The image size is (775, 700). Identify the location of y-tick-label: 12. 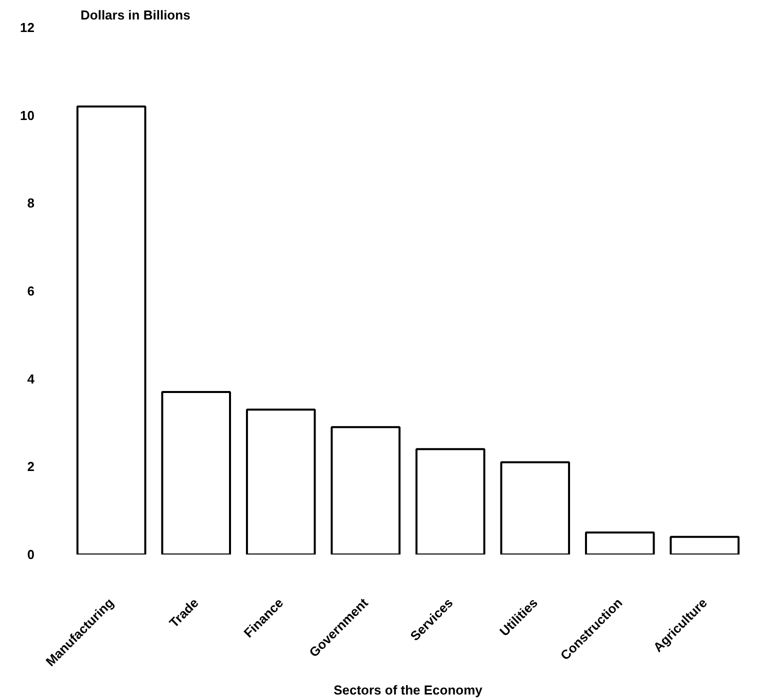
(27, 27).